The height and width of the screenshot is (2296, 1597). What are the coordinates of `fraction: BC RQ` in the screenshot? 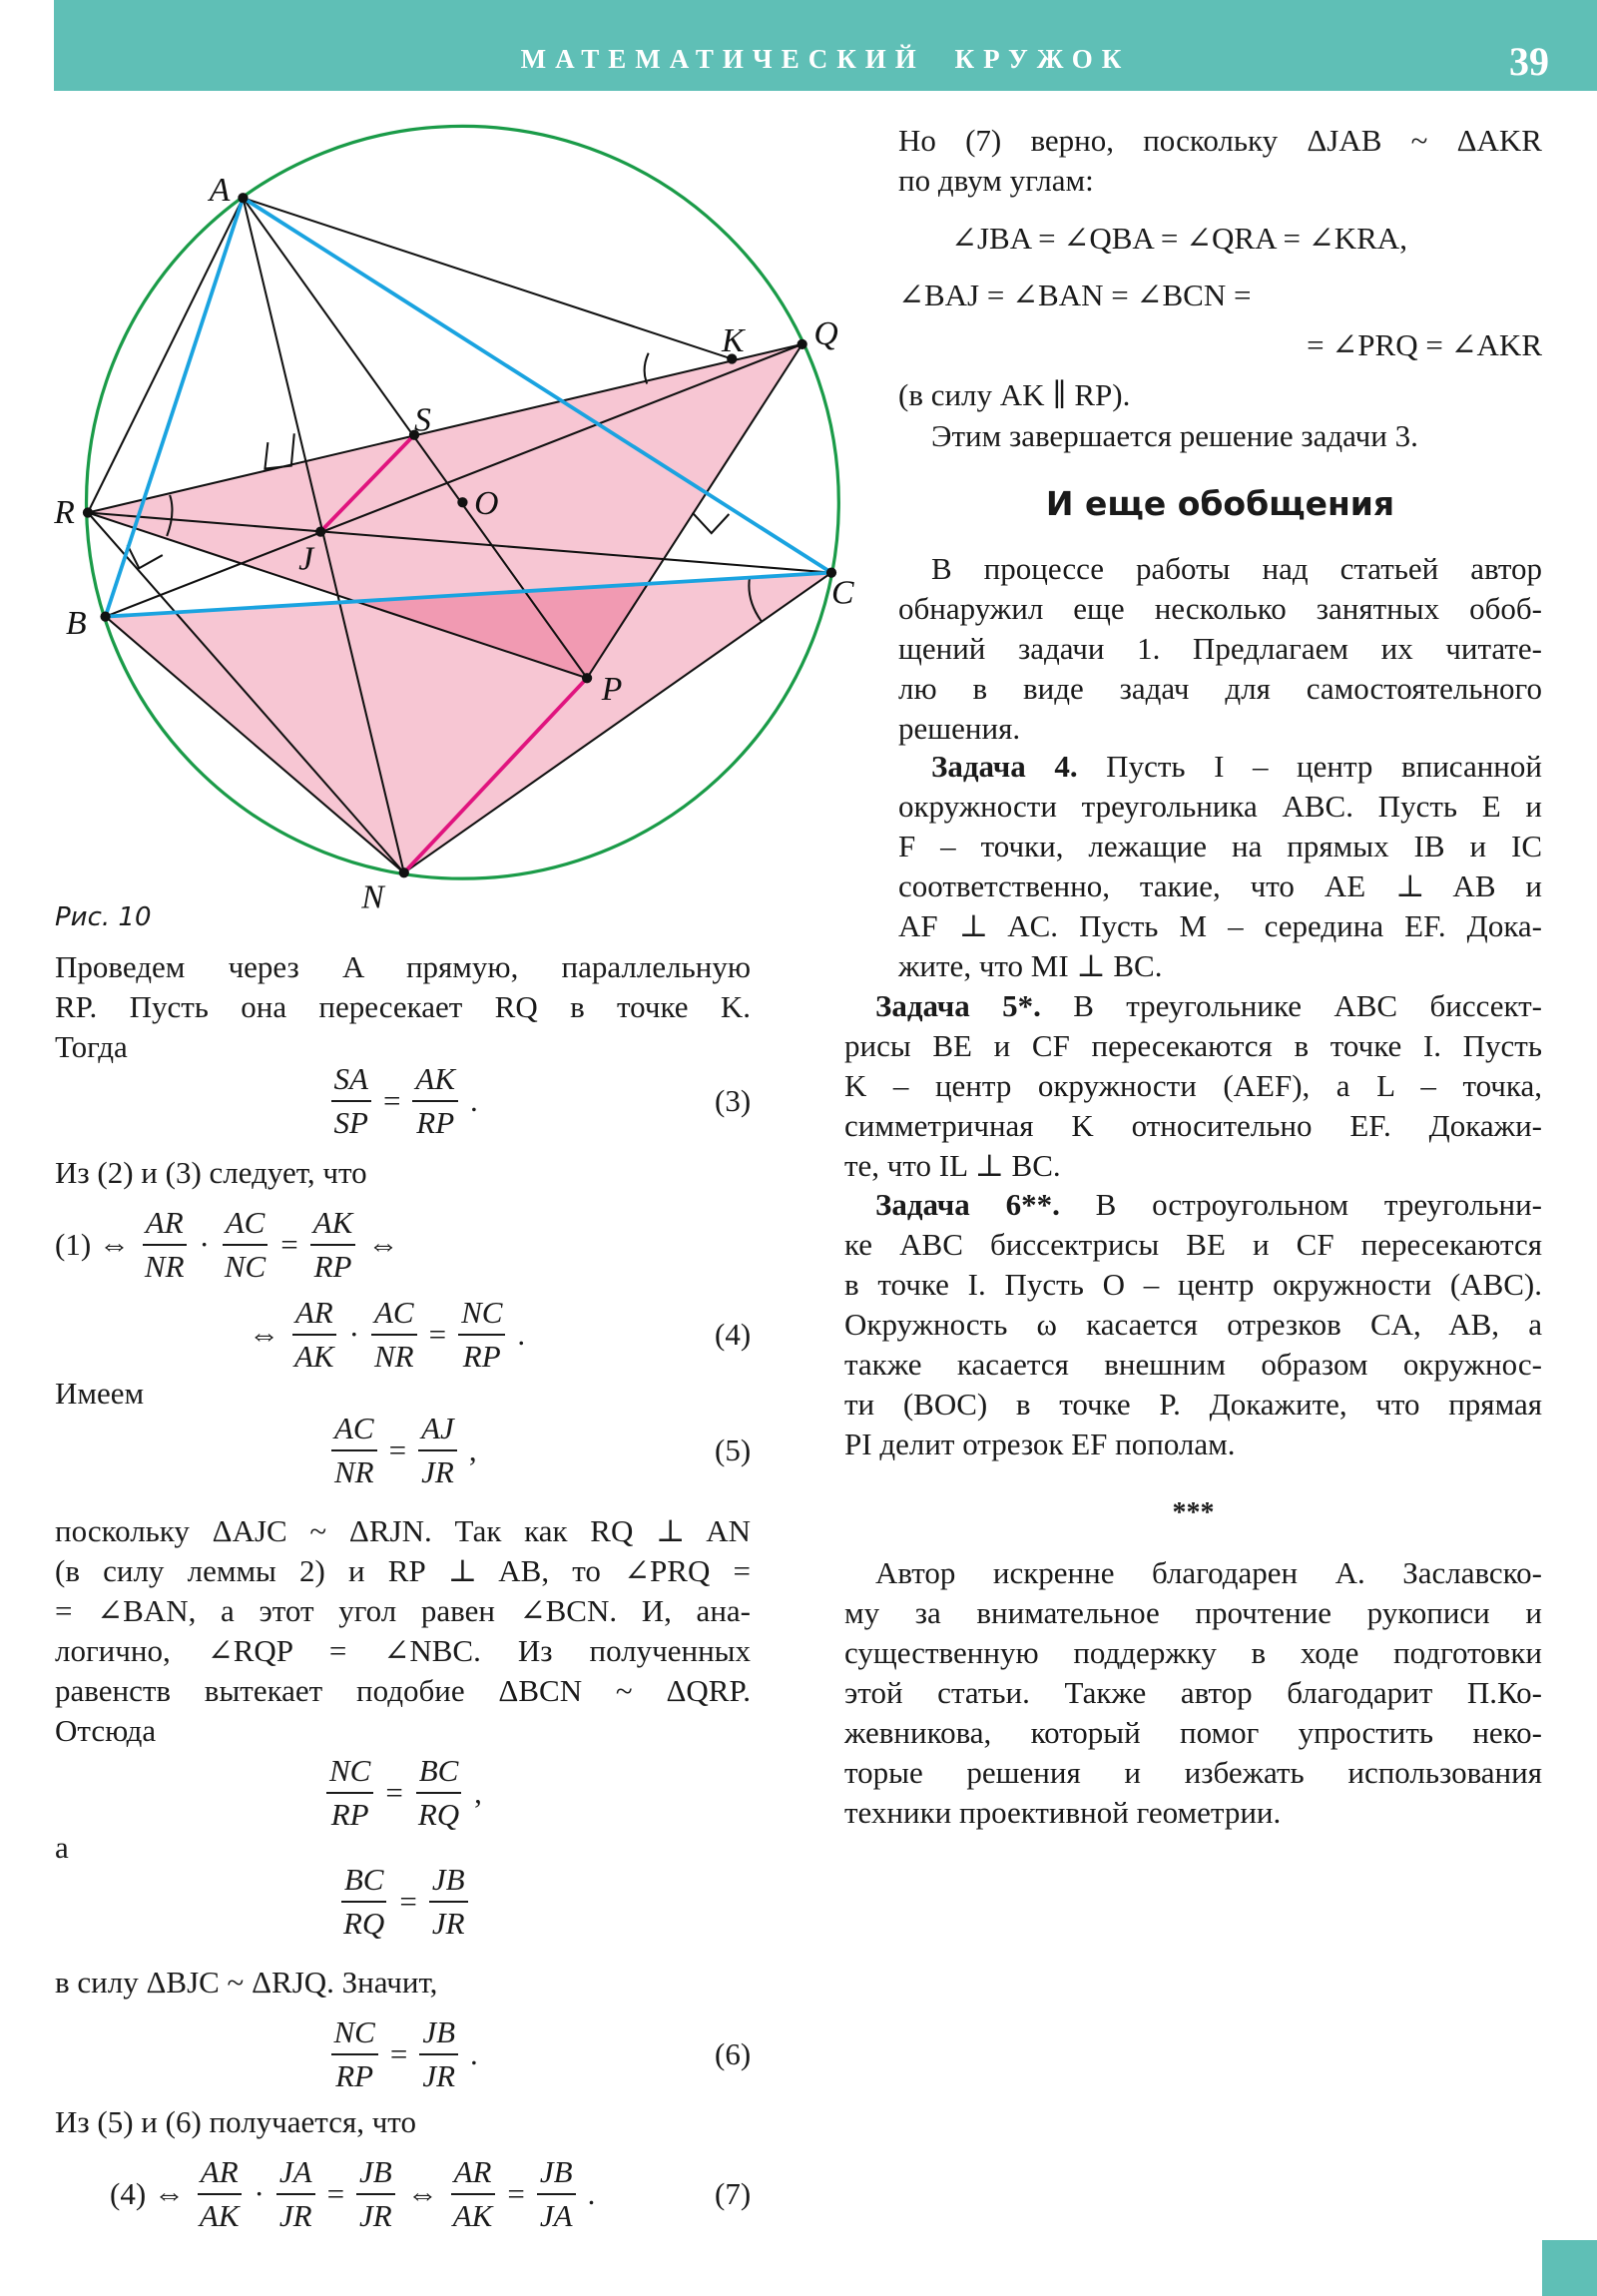 It's located at (363, 1902).